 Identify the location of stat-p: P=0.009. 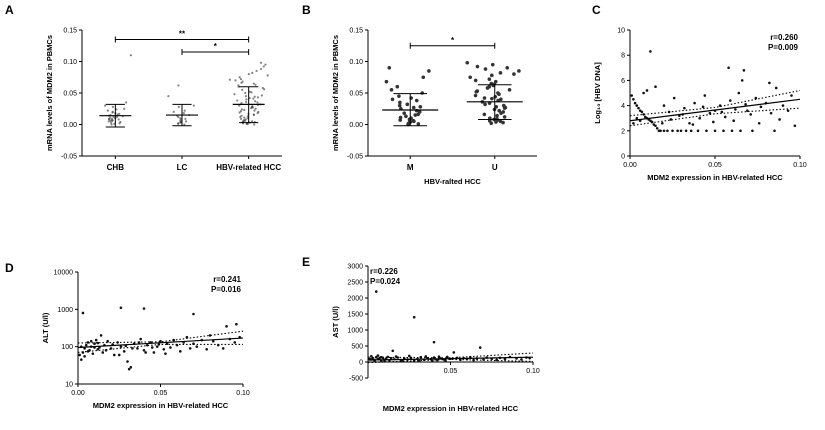
(783, 47).